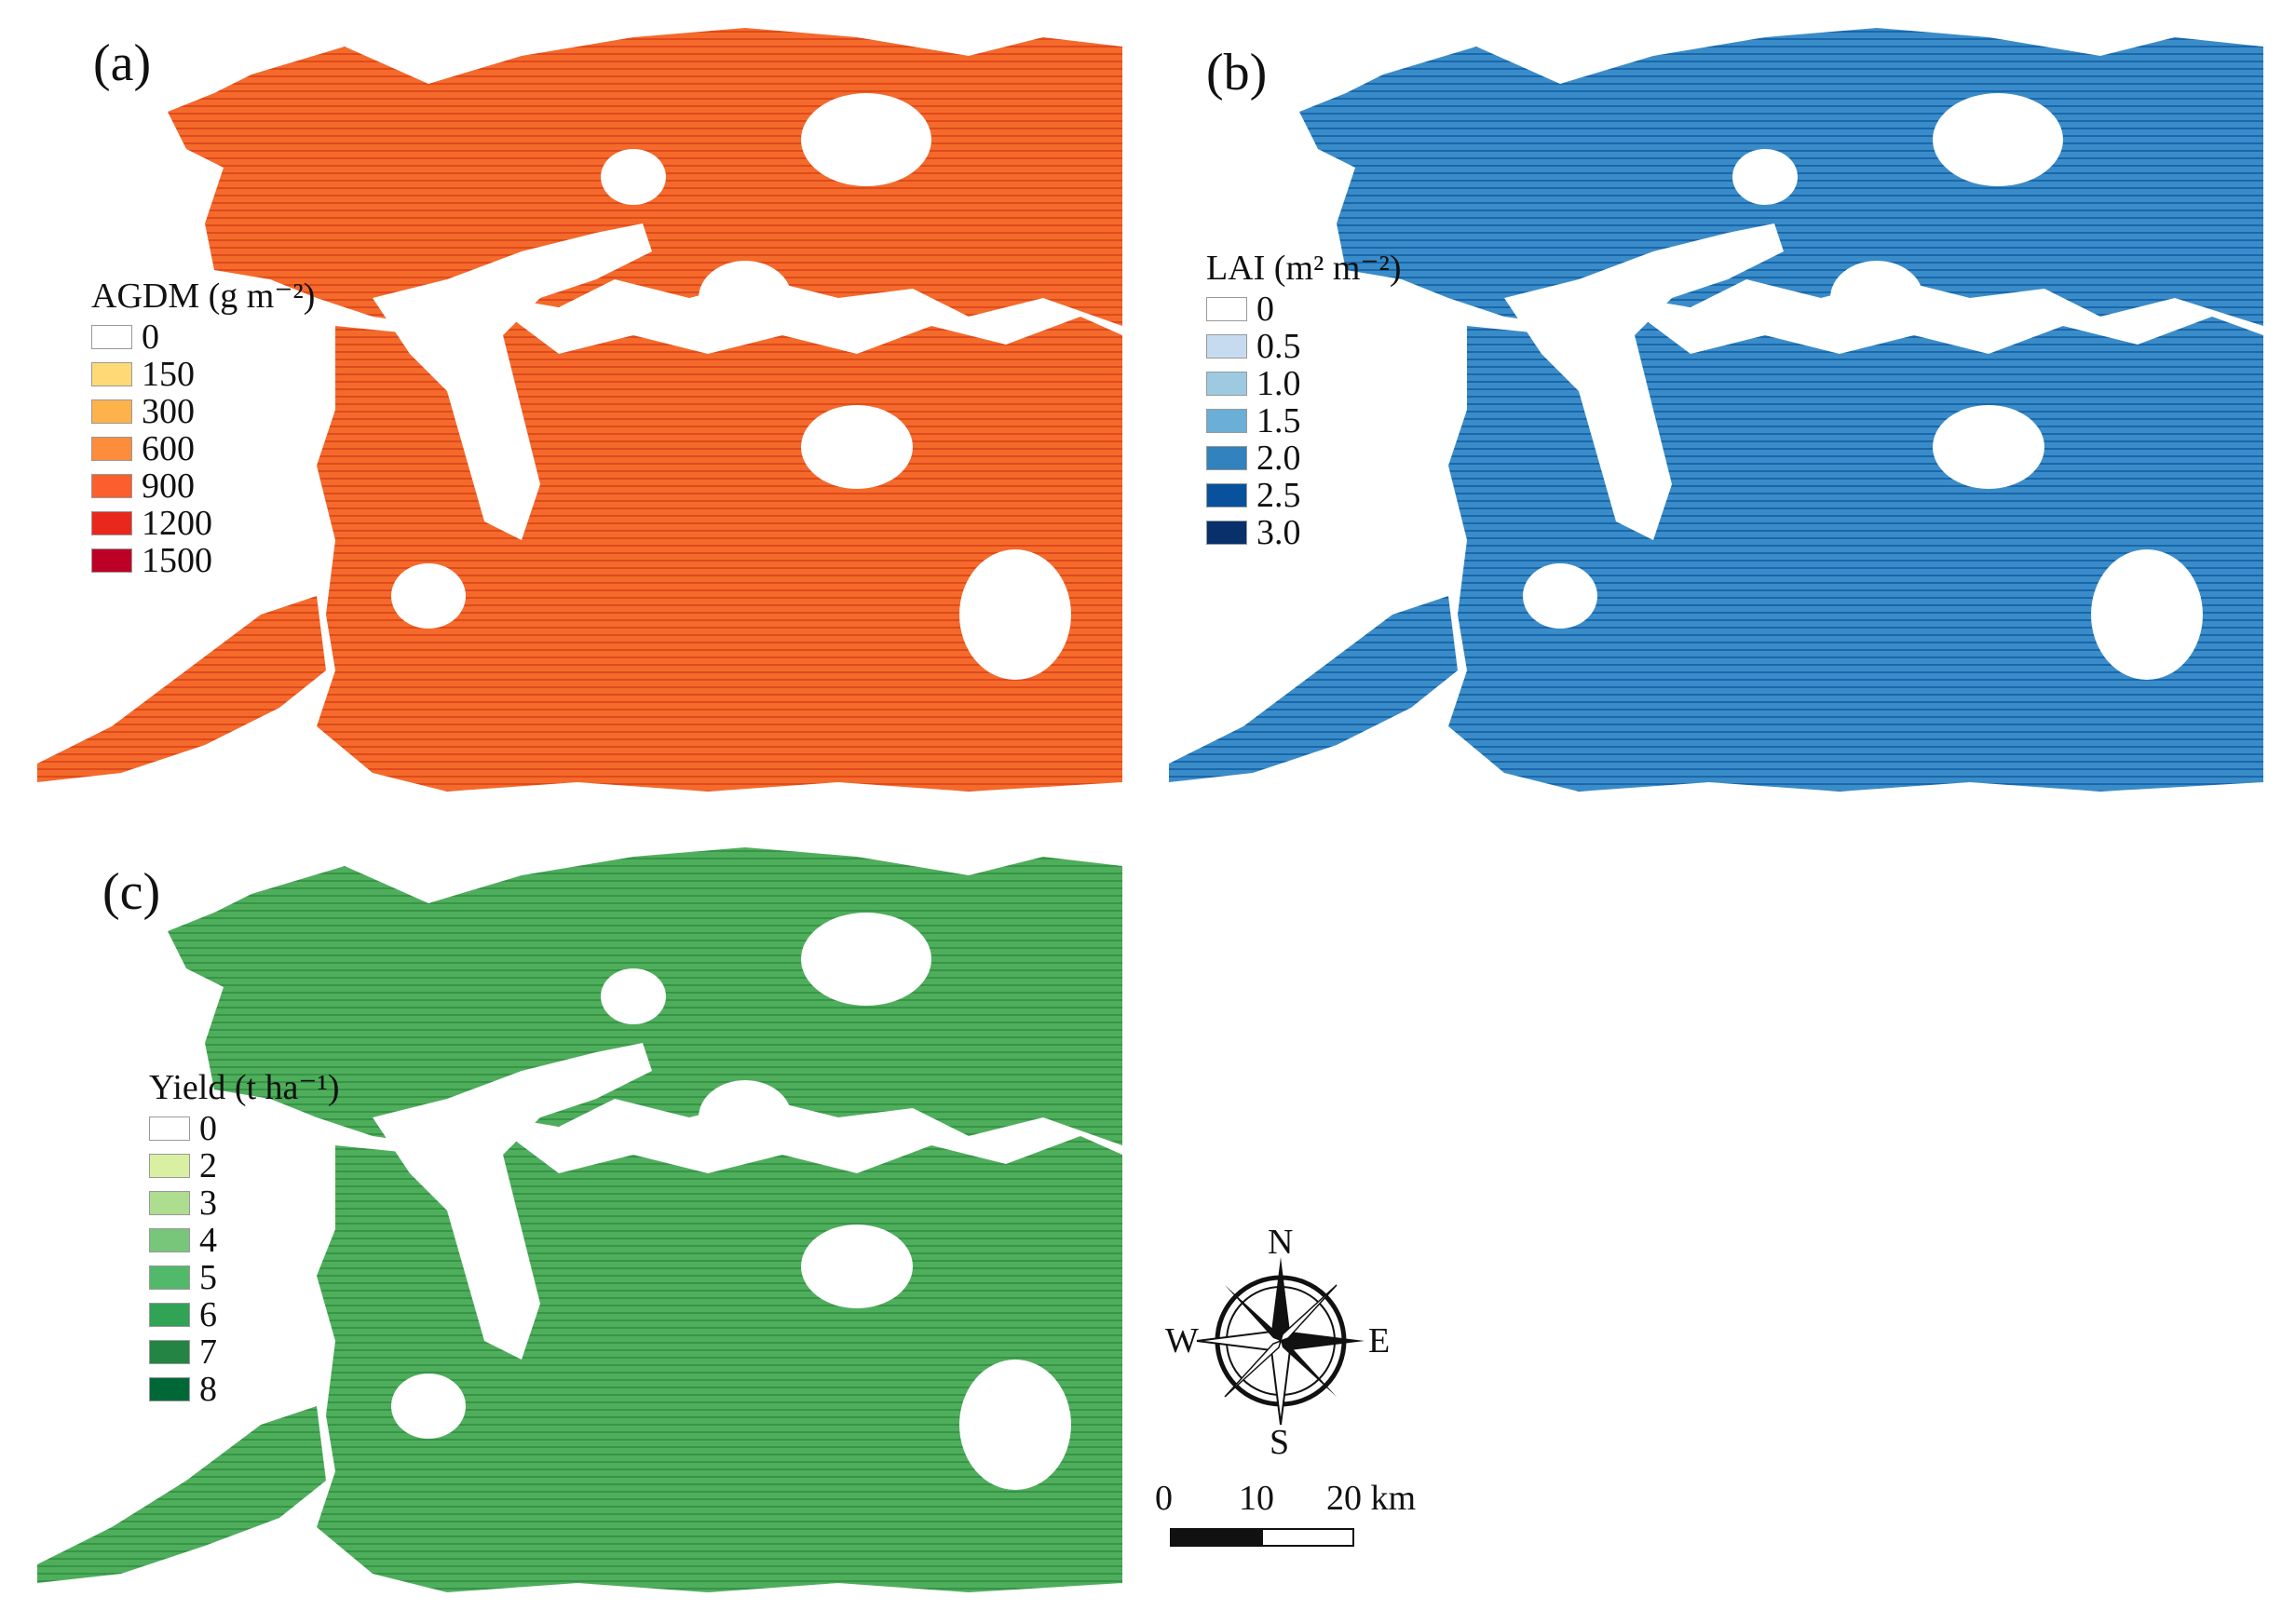 The width and height of the screenshot is (2295, 1624). Describe the element at coordinates (1278, 458) in the screenshot. I see `legend-label: 2.0` at that location.